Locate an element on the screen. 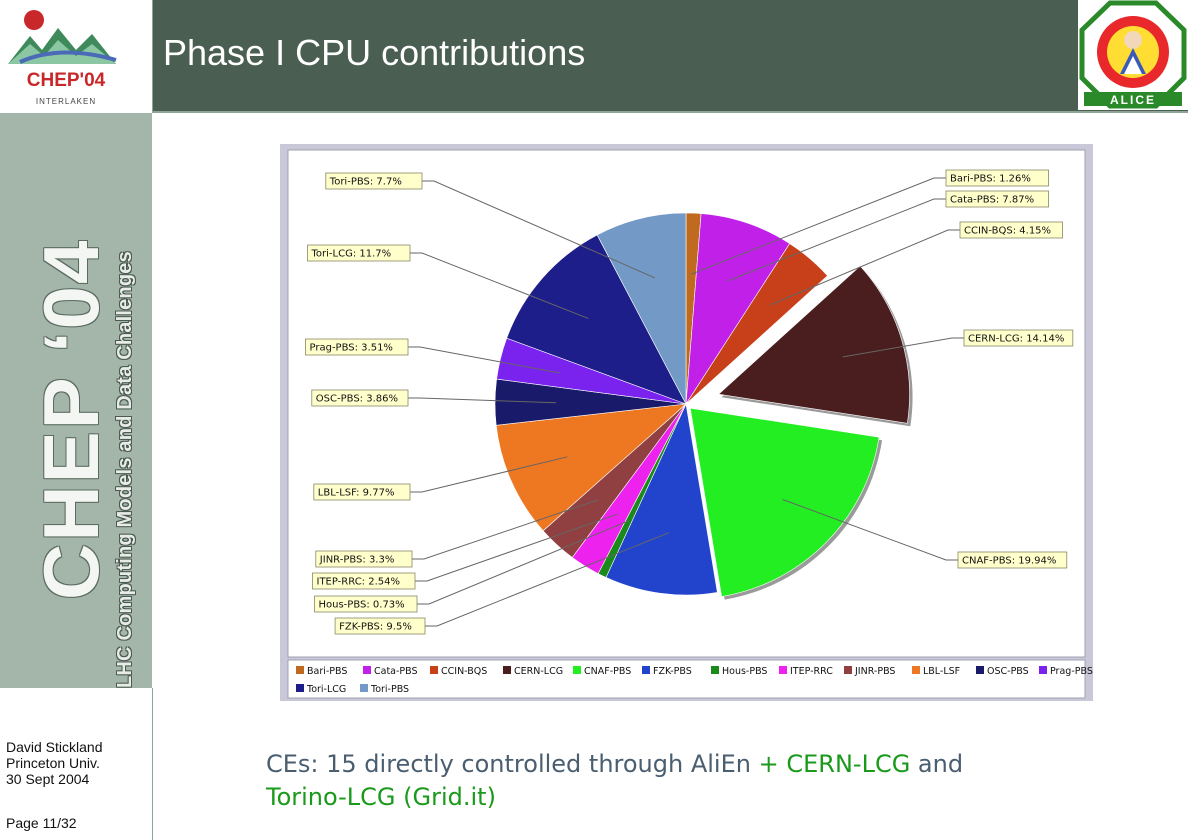  callout-box-tori-pbs is located at coordinates (374, 181).